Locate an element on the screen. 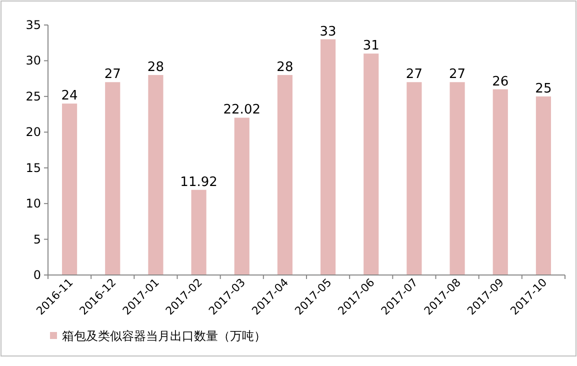 Image resolution: width=577 pixels, height=366 pixels. y-tick-label: 0 is located at coordinates (37, 275).